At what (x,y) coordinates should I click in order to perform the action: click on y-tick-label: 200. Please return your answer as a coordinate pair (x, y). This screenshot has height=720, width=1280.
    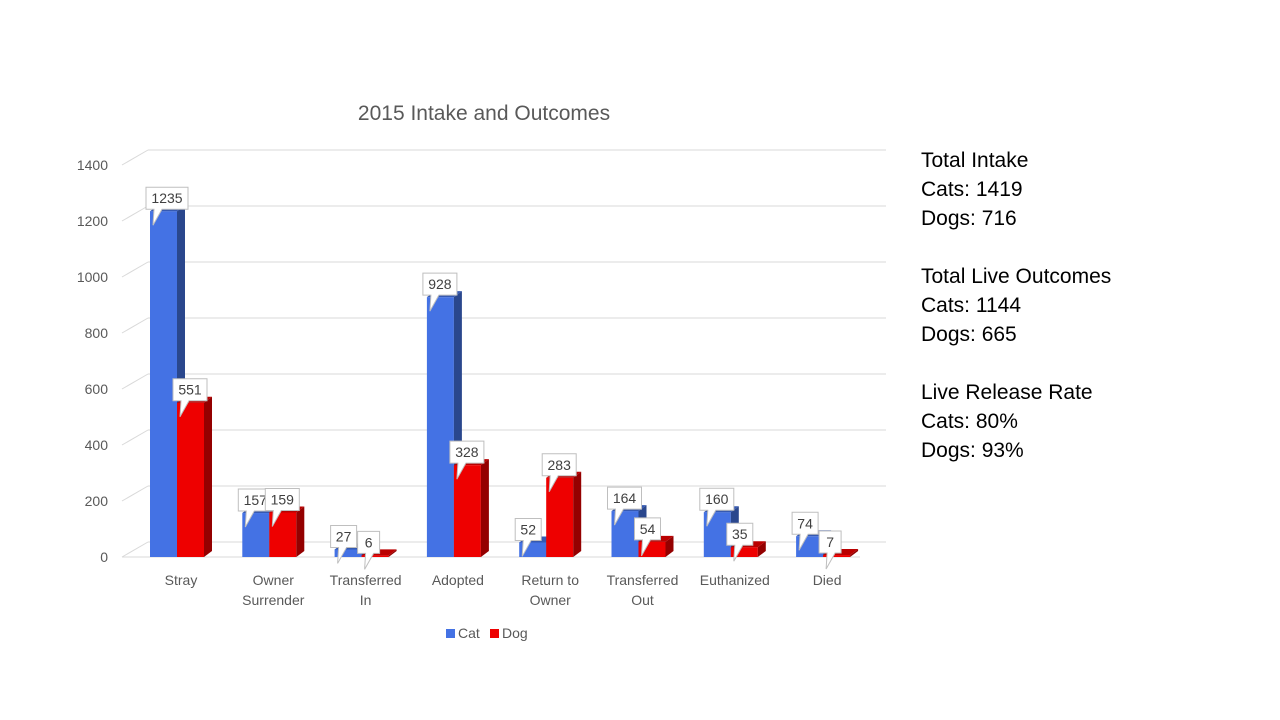
    Looking at the image, I should click on (97, 501).